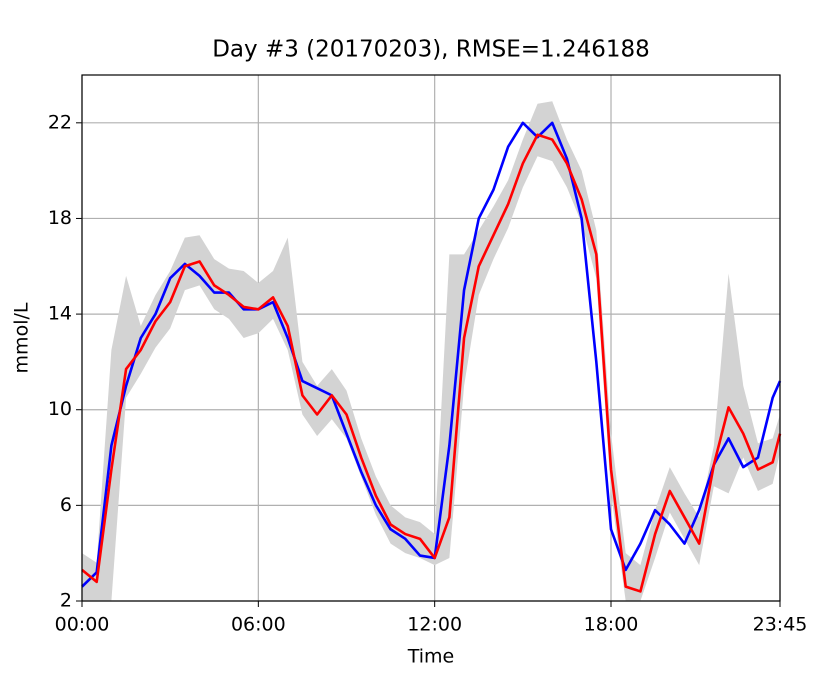 The width and height of the screenshot is (820, 679). I want to click on x-axis-label: Time, so click(431, 657).